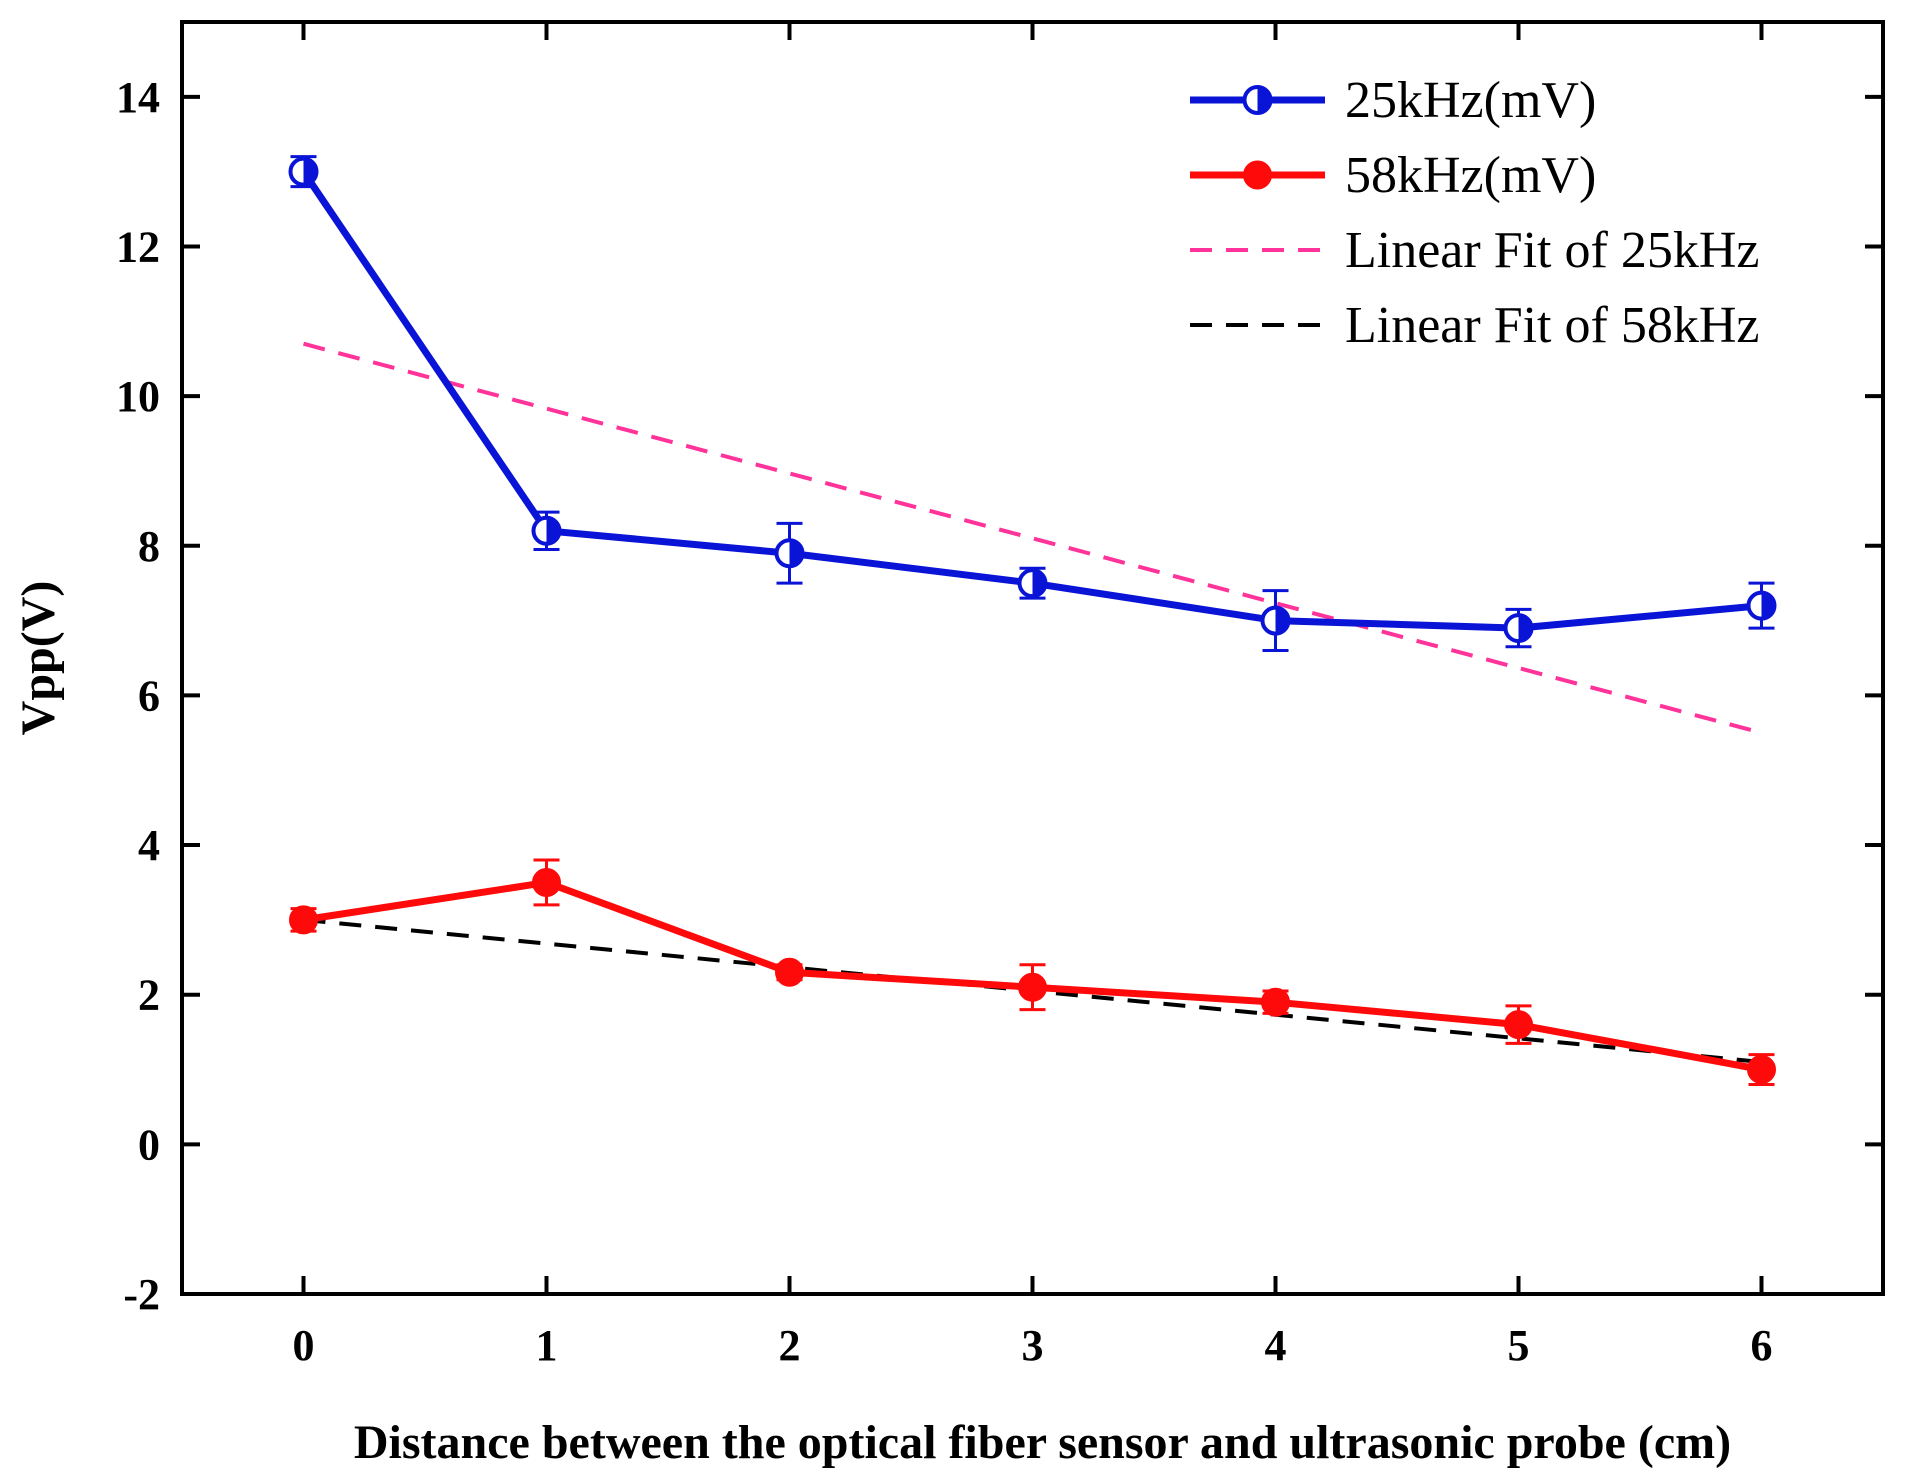 The width and height of the screenshot is (1905, 1476). What do you see at coordinates (1470, 100) in the screenshot?
I see `legend-label-25khz: 25kHz(mV)` at bounding box center [1470, 100].